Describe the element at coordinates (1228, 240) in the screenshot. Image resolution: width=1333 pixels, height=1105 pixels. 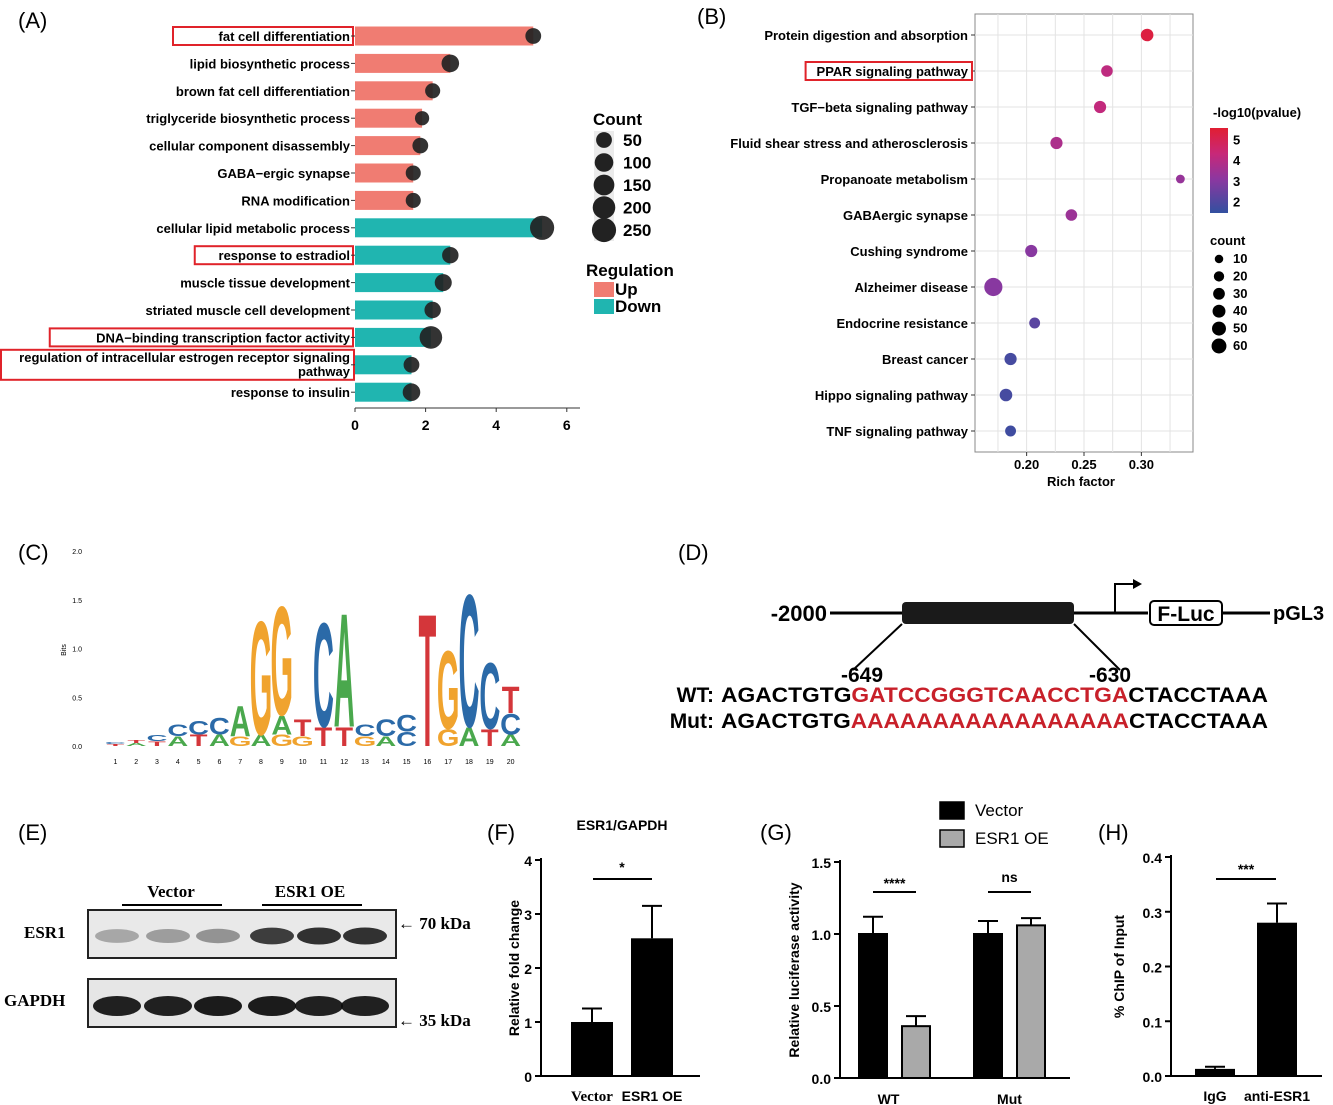
I see `size-legend-title: count` at that location.